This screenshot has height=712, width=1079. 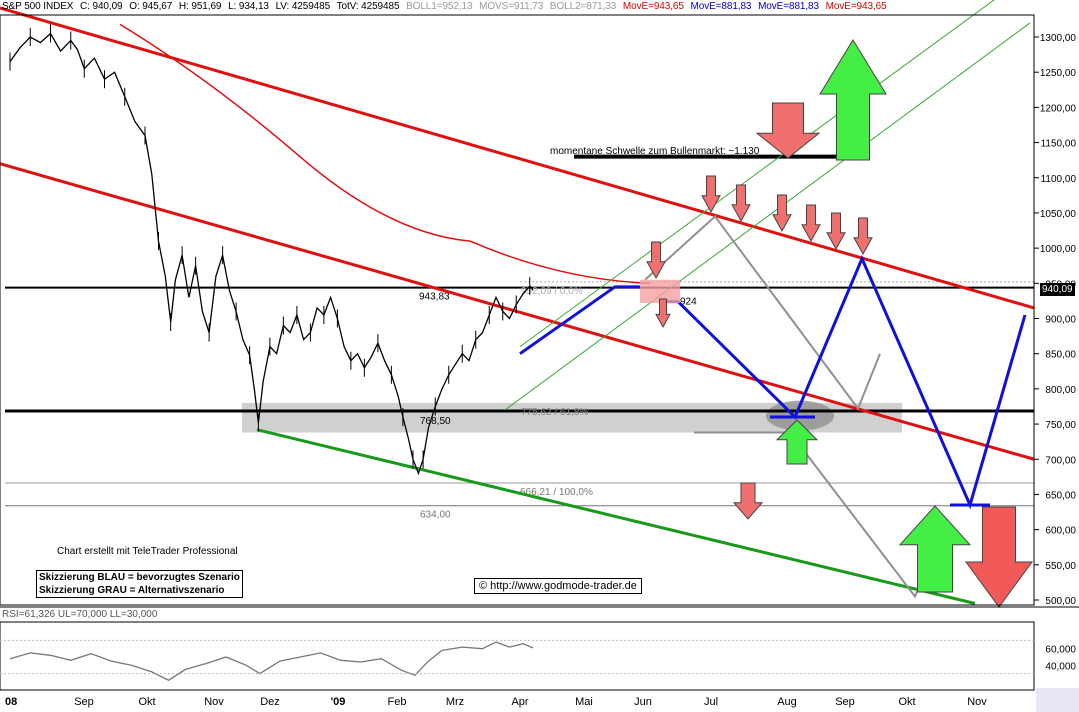 I want to click on rsi-panel-frame, so click(x=517, y=656).